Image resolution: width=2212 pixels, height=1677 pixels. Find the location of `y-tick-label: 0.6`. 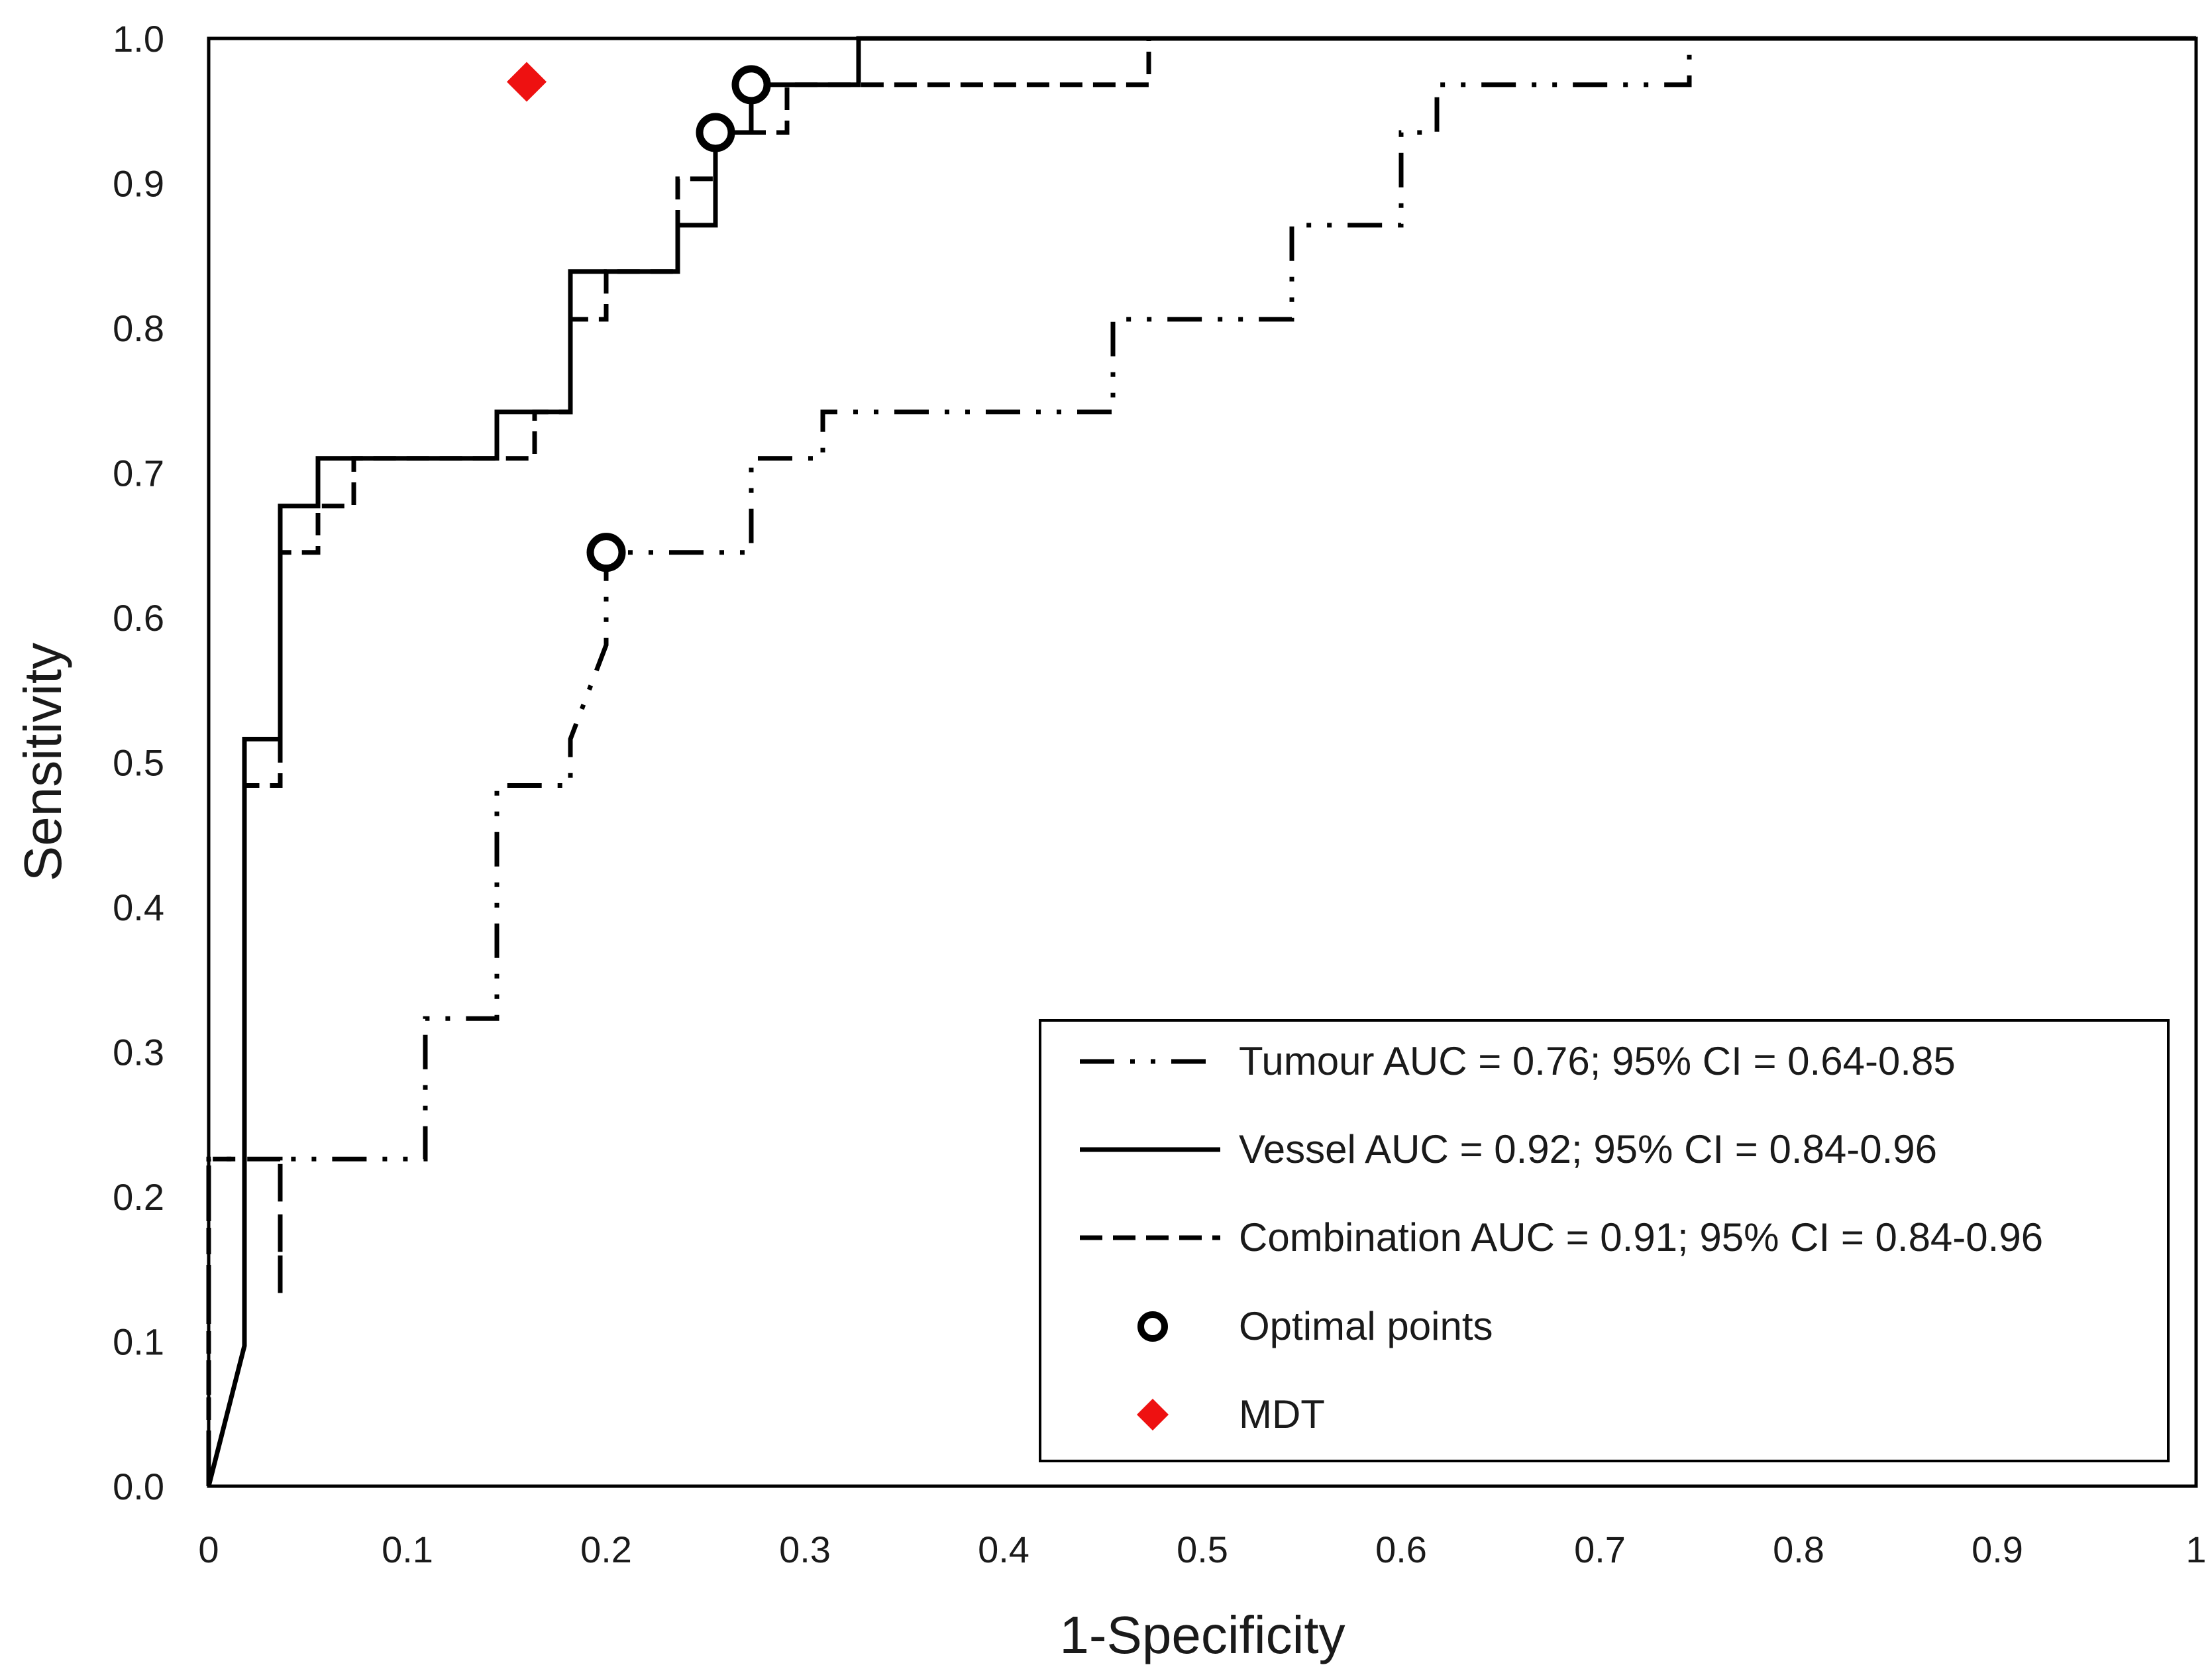

y-tick-label: 0.6 is located at coordinates (138, 618).